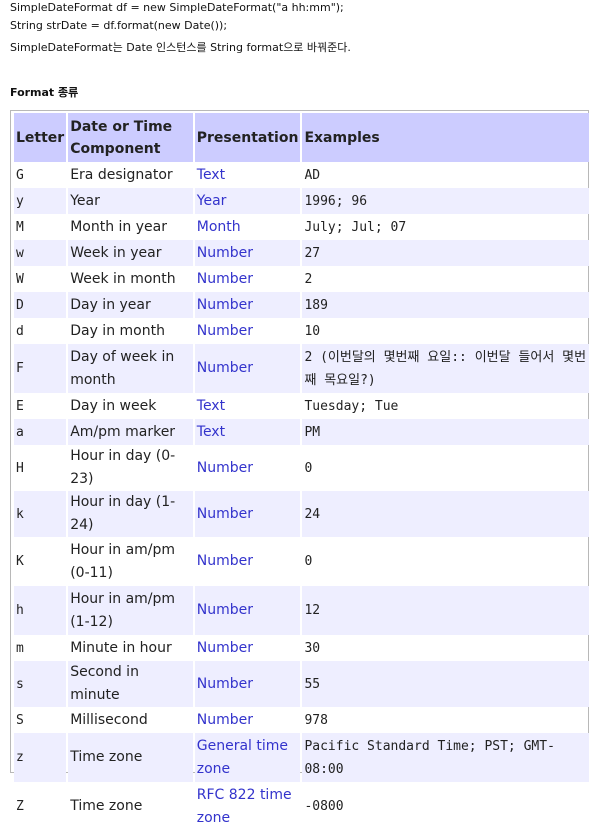 The image size is (591, 831). What do you see at coordinates (130, 137) in the screenshot?
I see `header-component: Date or Time Component` at bounding box center [130, 137].